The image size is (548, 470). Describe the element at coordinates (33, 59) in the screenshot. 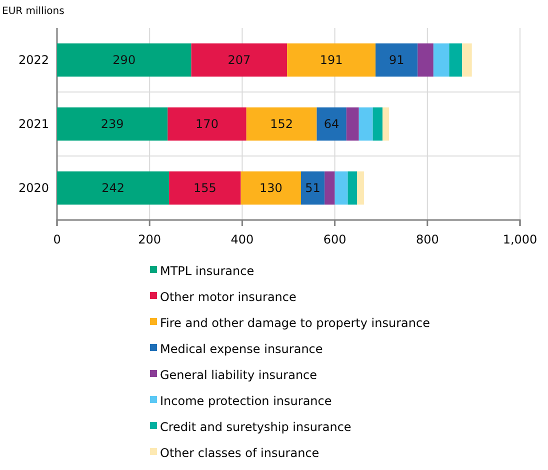

I see `y-tick-label: 2022` at that location.